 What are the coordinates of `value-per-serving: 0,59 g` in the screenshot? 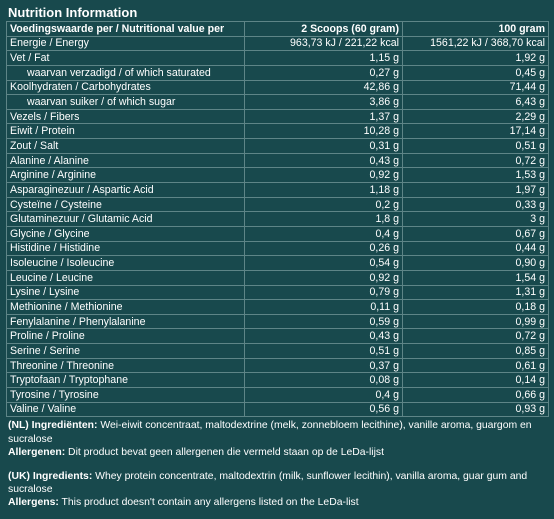 It's located at (323, 321).